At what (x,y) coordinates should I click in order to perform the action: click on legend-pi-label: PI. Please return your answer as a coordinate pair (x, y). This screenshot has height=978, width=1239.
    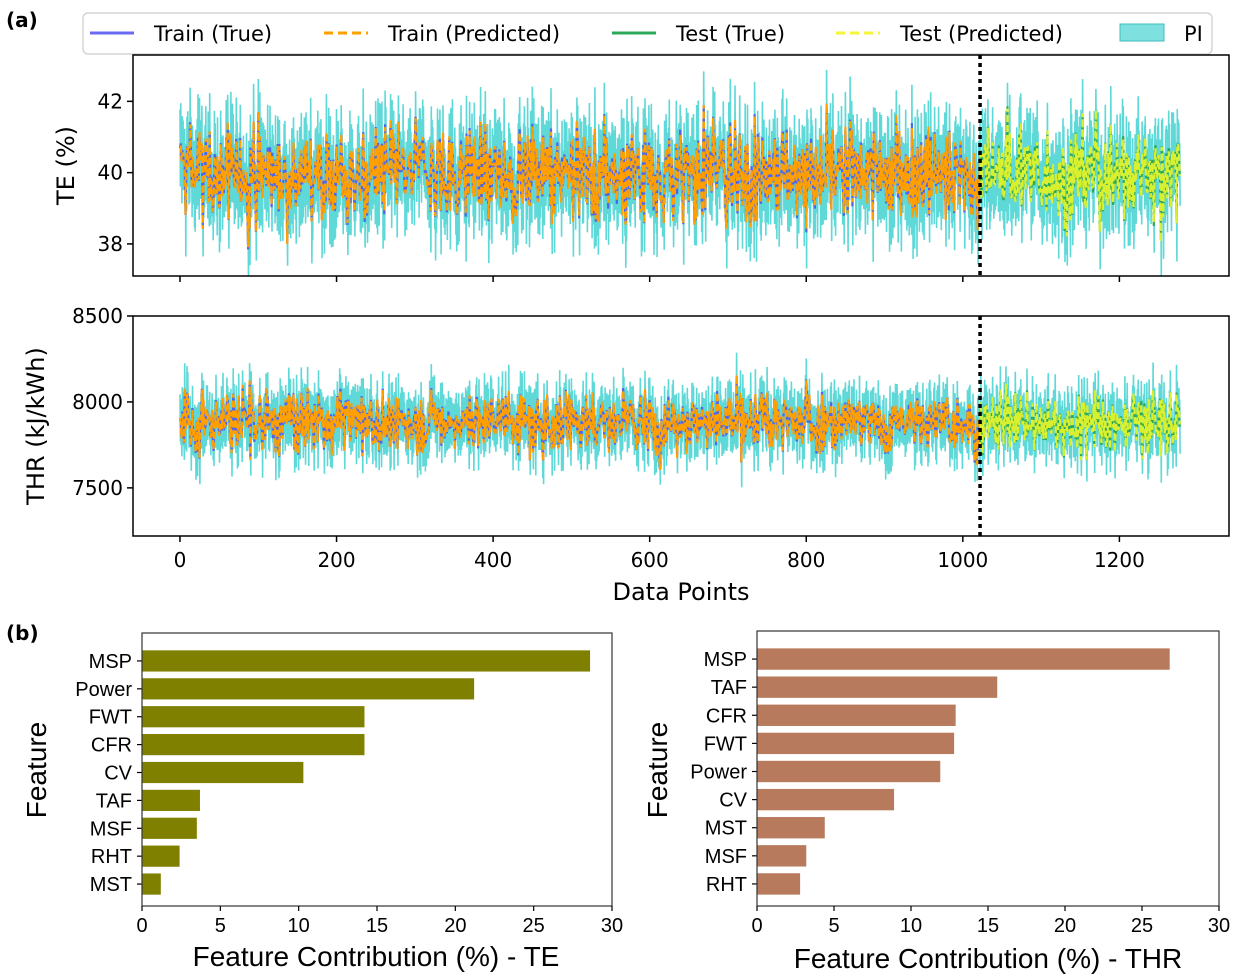
    Looking at the image, I should click on (1193, 34).